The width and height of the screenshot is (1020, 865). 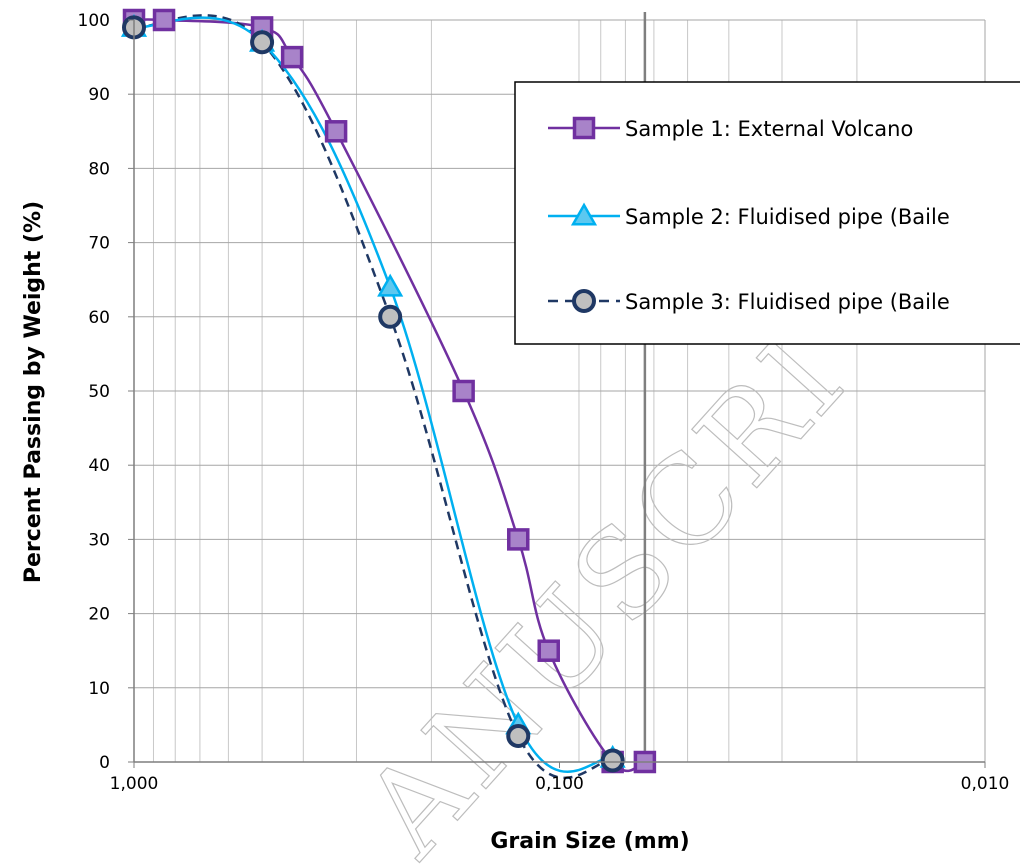 What do you see at coordinates (104, 763) in the screenshot?
I see `y-tick-label: 0` at bounding box center [104, 763].